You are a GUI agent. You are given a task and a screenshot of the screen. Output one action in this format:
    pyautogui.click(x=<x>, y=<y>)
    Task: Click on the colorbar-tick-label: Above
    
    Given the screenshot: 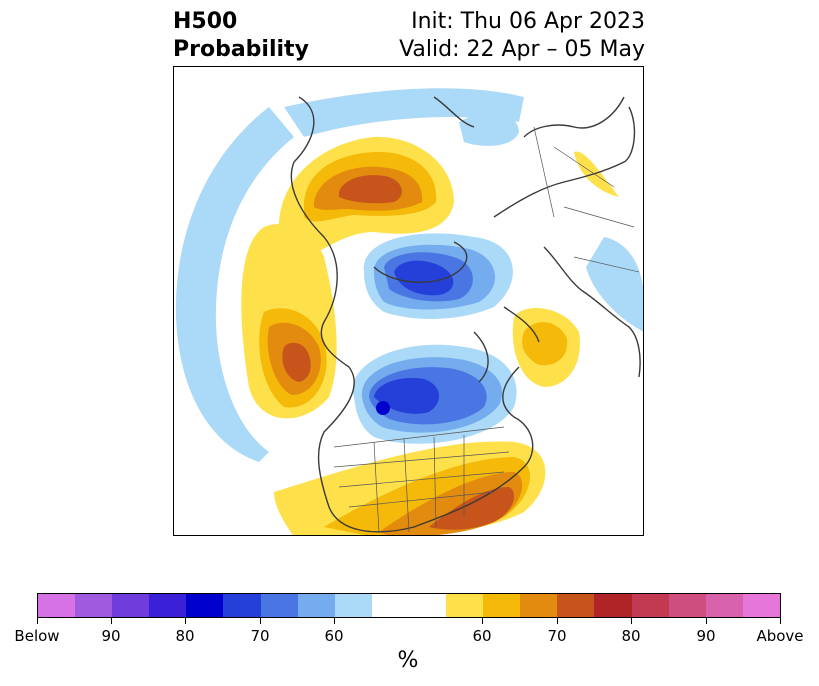 What is the action you would take?
    pyautogui.click(x=780, y=636)
    